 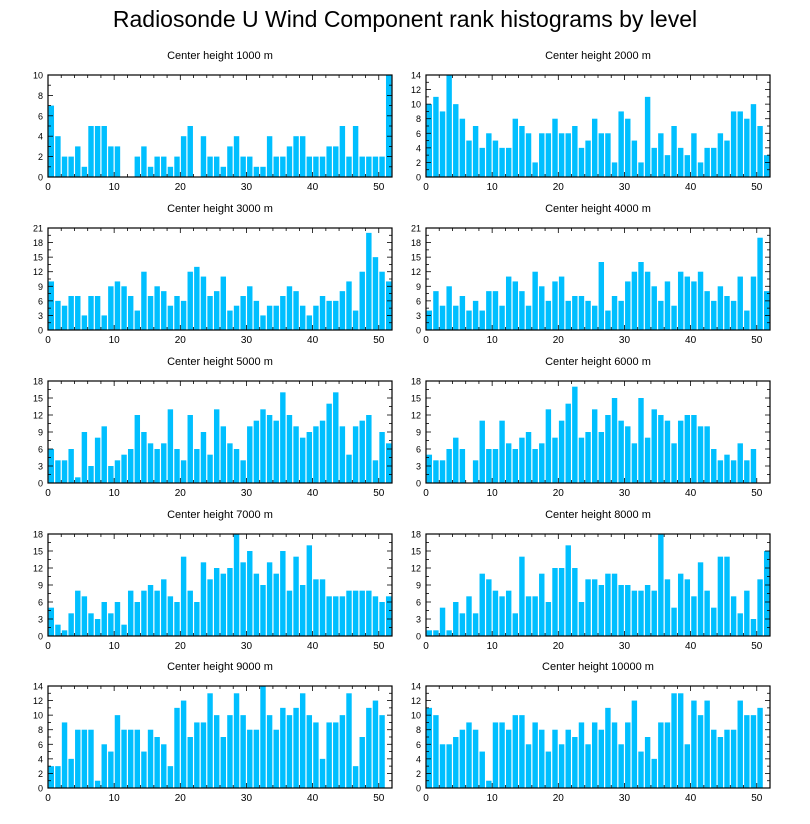 What do you see at coordinates (416, 105) in the screenshot?
I see `panel-2-ytick-label: 10` at bounding box center [416, 105].